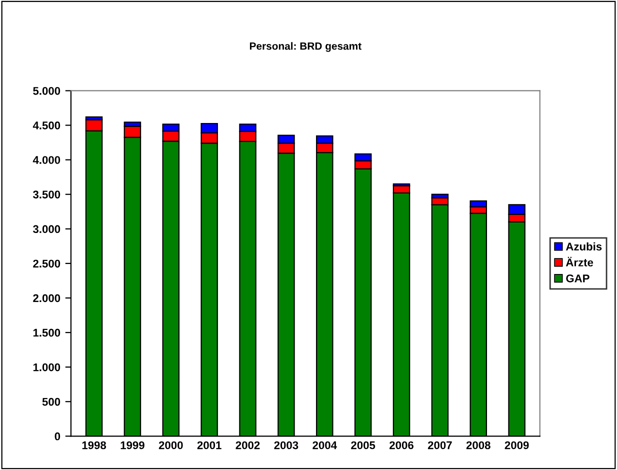 This screenshot has width=617, height=470. What do you see at coordinates (440, 445) in the screenshot?
I see `x-tick-label: 2007` at bounding box center [440, 445].